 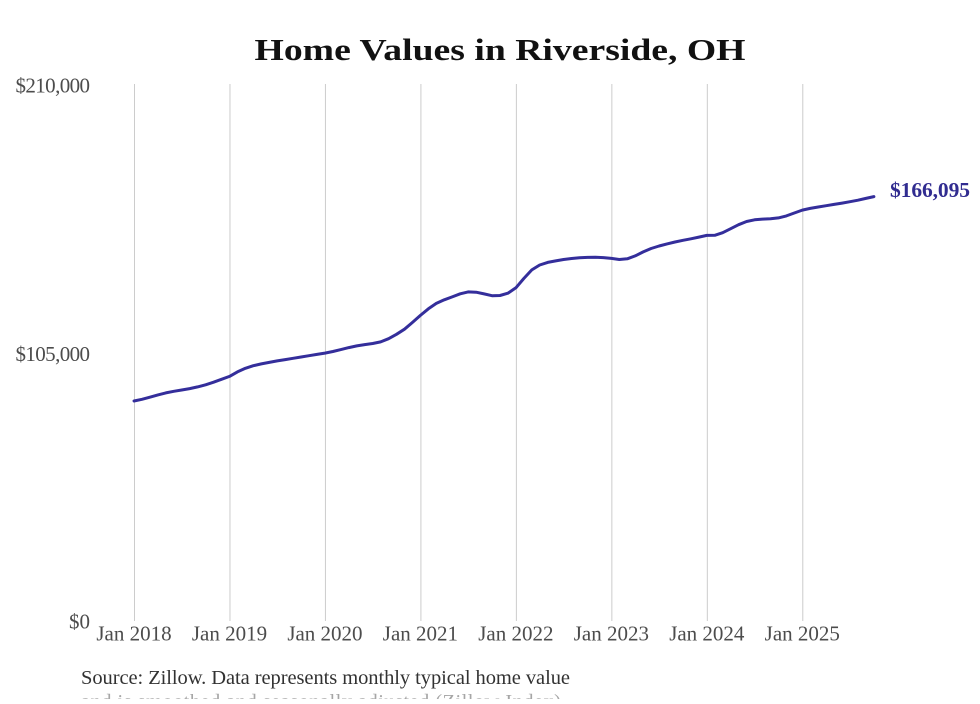 What do you see at coordinates (324, 634) in the screenshot?
I see `svg-text: Jan 2020` at bounding box center [324, 634].